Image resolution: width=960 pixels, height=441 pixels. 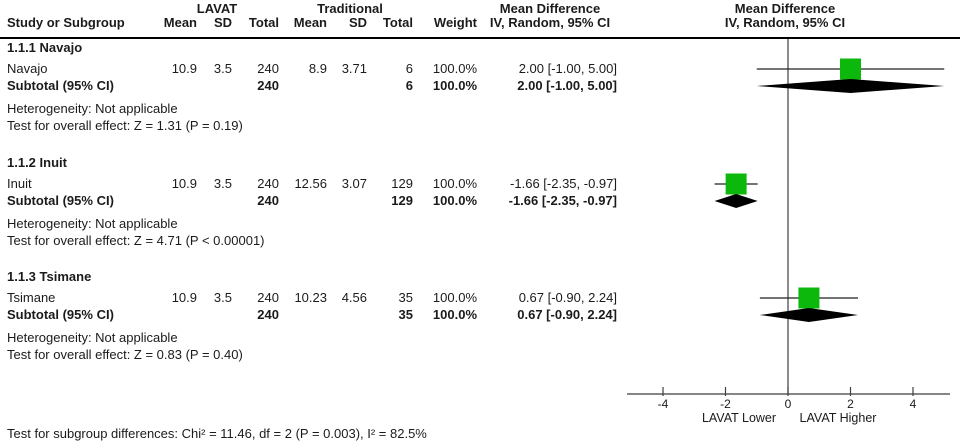 I want to click on study-ci-text: 2.00 [-1.00, 5.00], so click(x=567, y=68).